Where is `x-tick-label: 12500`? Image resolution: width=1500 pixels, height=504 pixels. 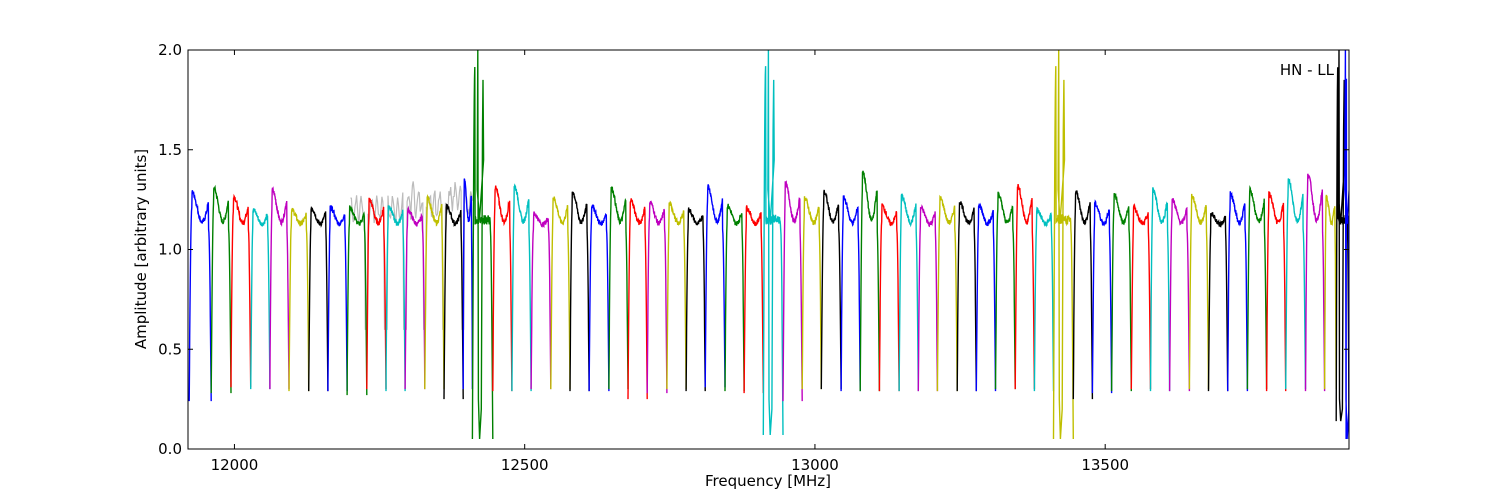 x-tick-label: 12500 is located at coordinates (525, 465).